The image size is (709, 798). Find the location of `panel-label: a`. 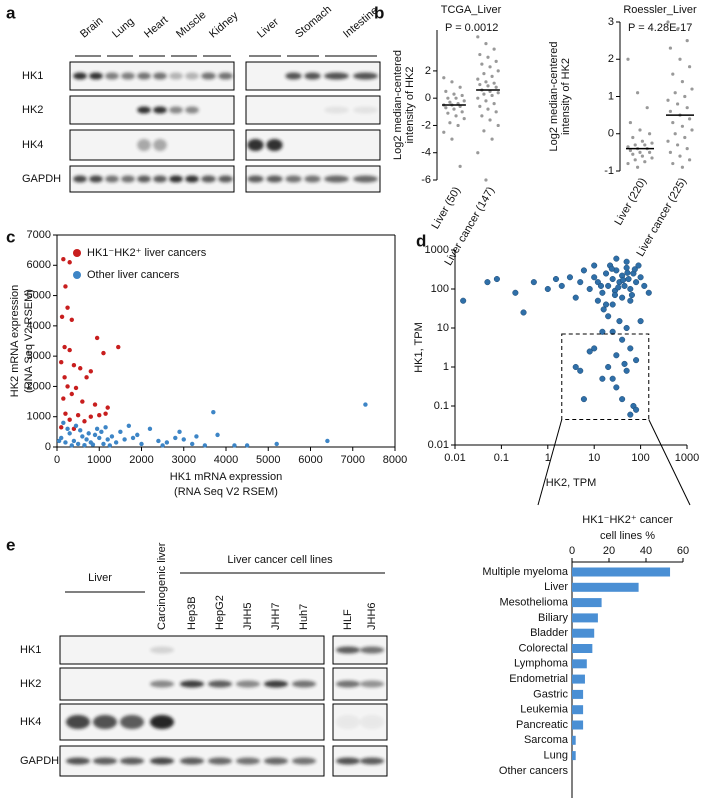

panel-label: a is located at coordinates (11, 12).